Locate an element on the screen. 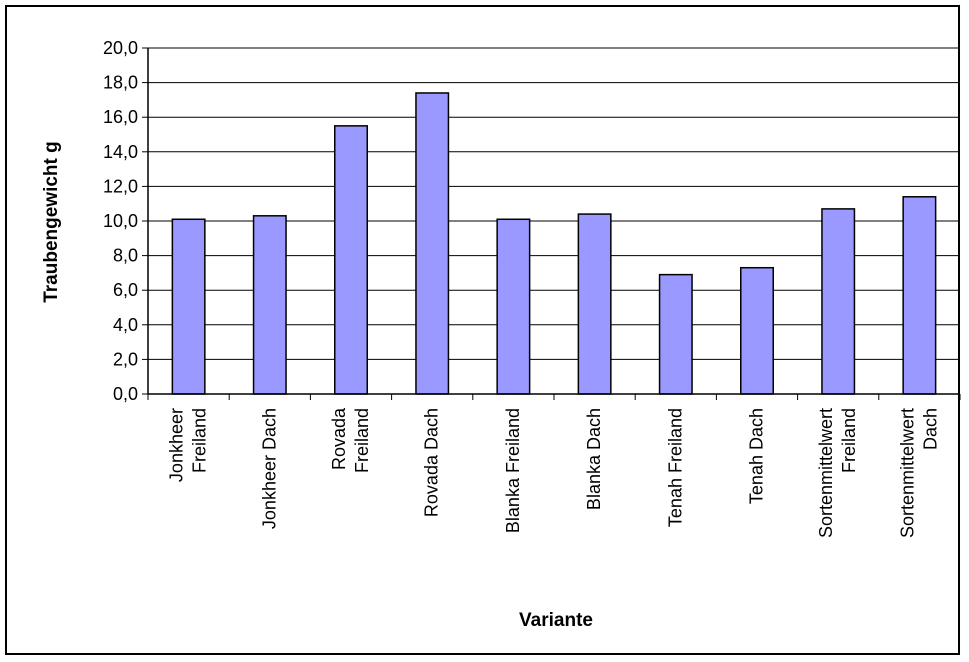 The height and width of the screenshot is (662, 969). y-axis-title: Traubengewicht g is located at coordinates (51, 222).